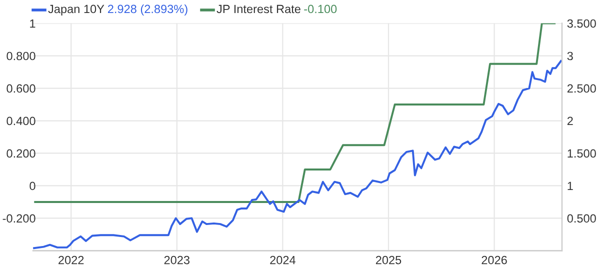 Image resolution: width=601 pixels, height=267 pixels. I want to click on y-tick-label: 0.400, so click(21, 121).